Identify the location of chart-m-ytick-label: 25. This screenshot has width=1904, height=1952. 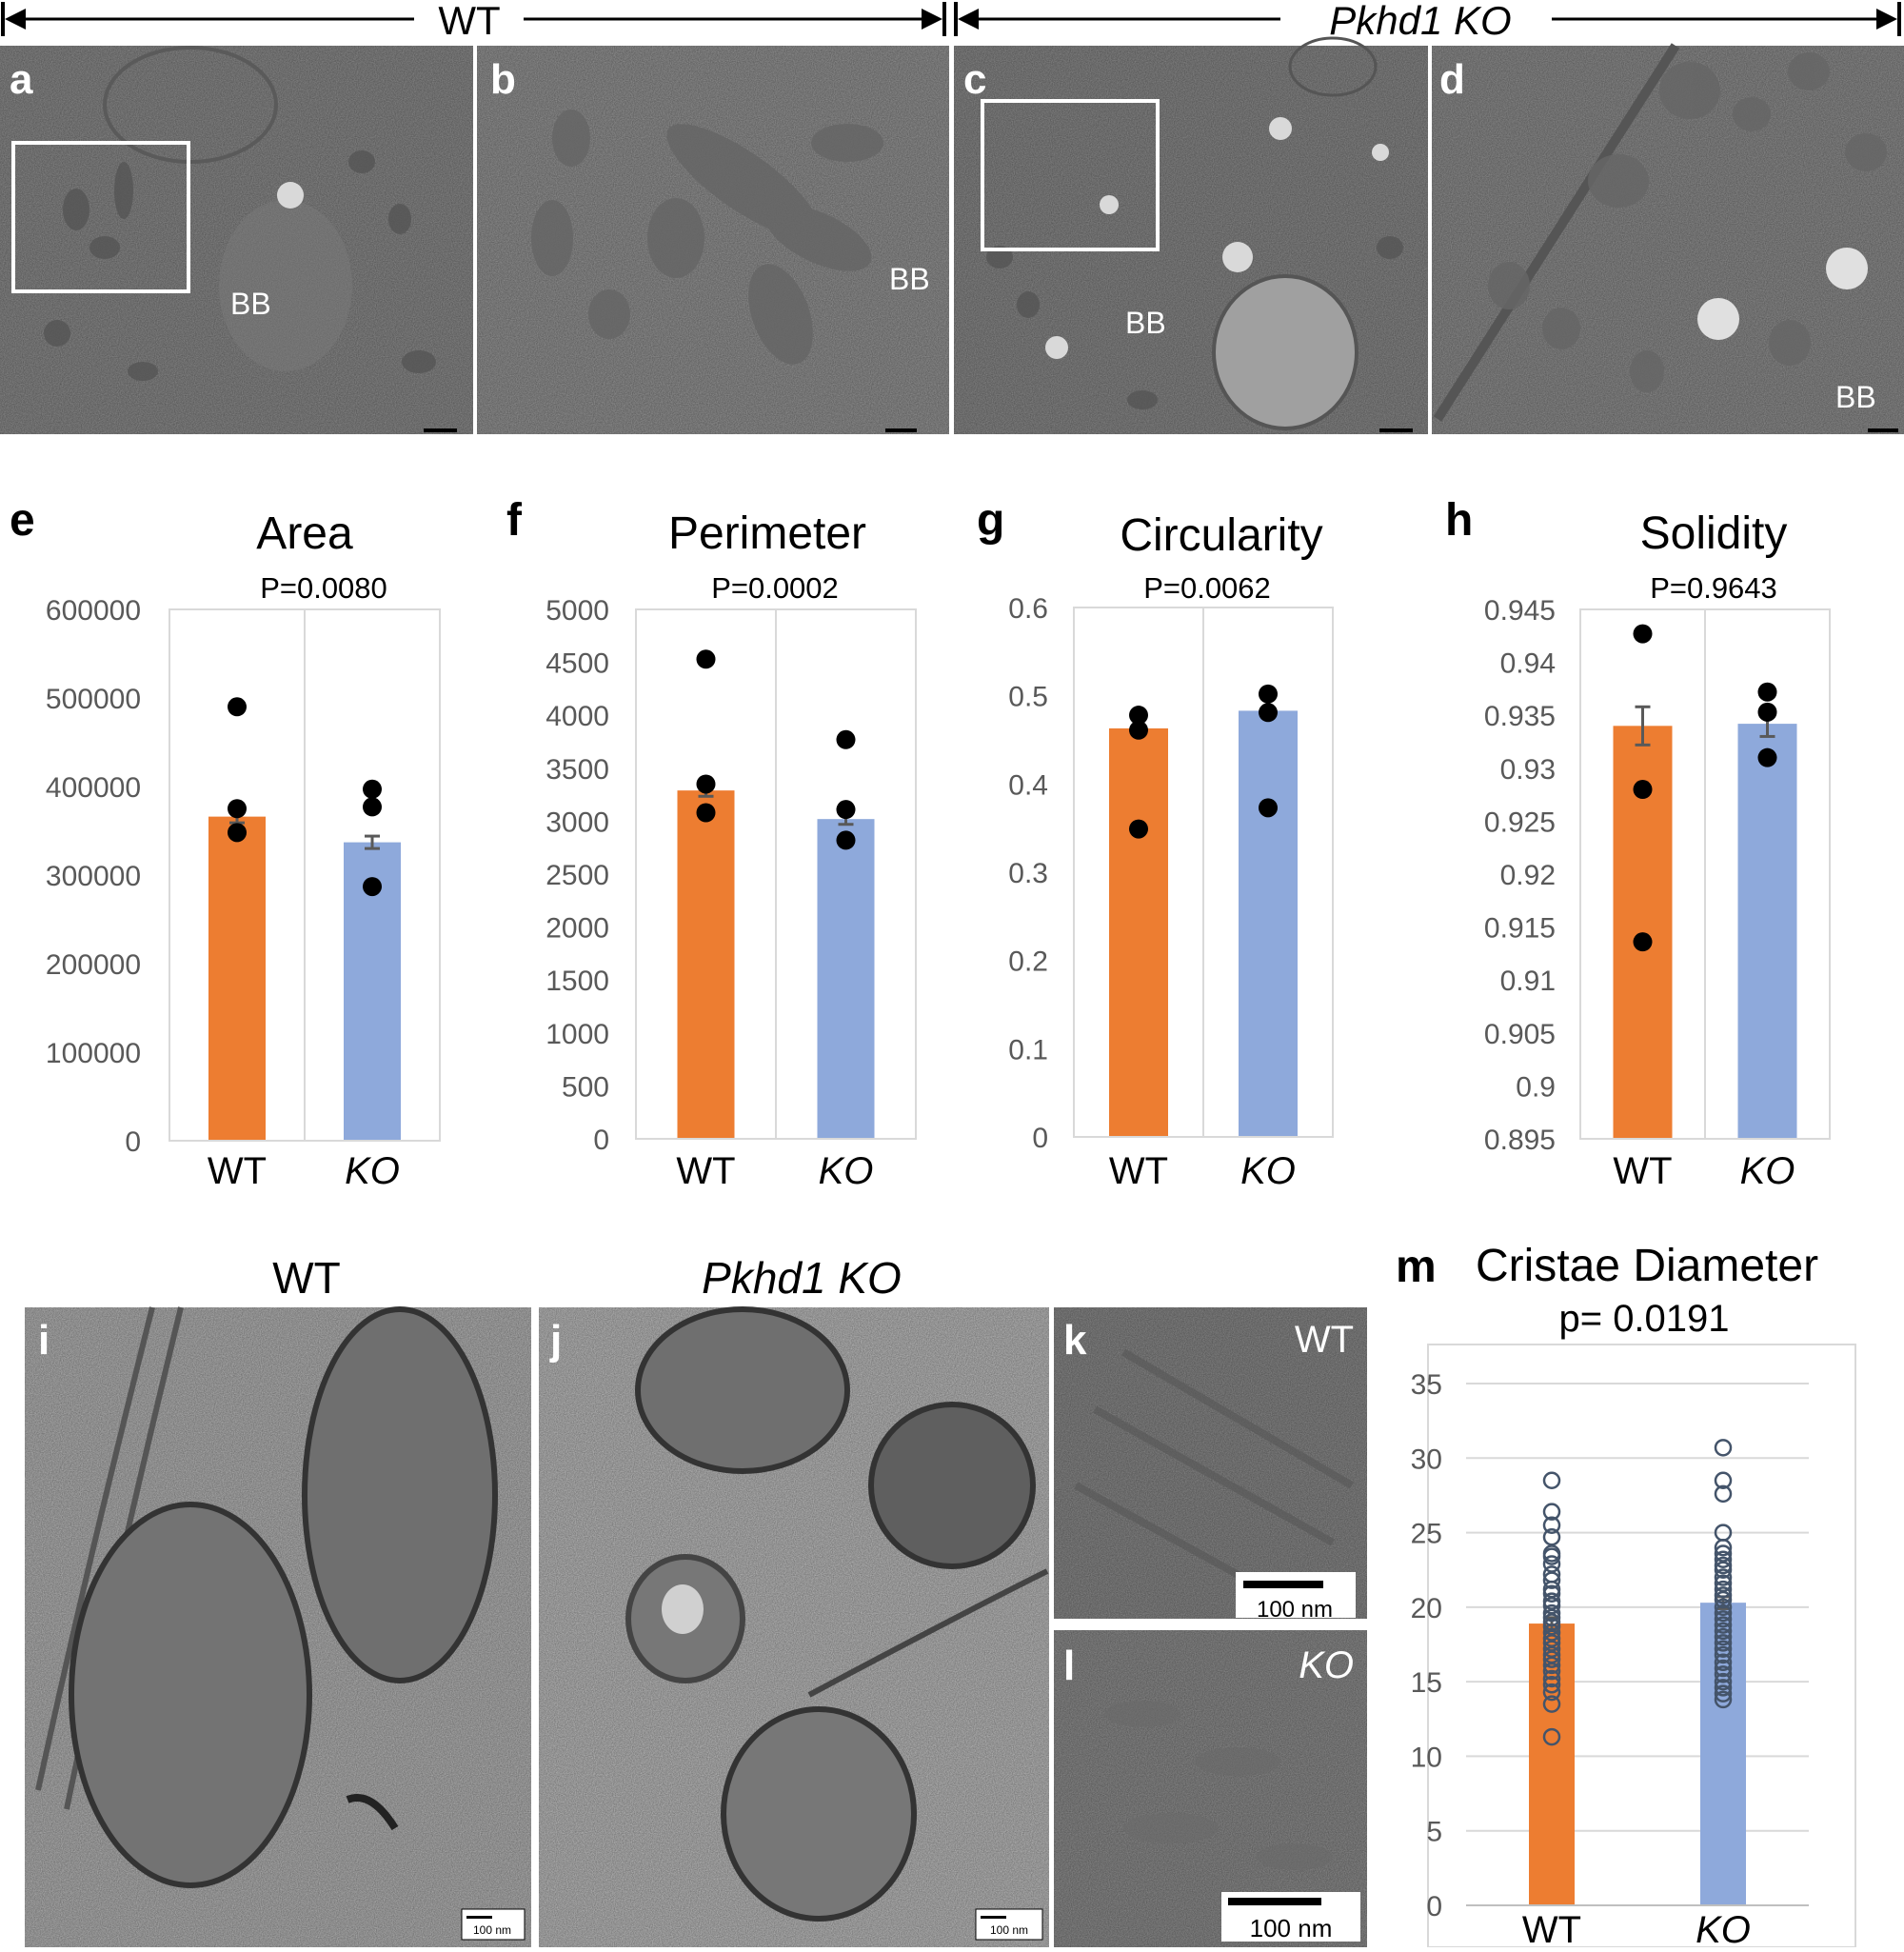
(1426, 1534).